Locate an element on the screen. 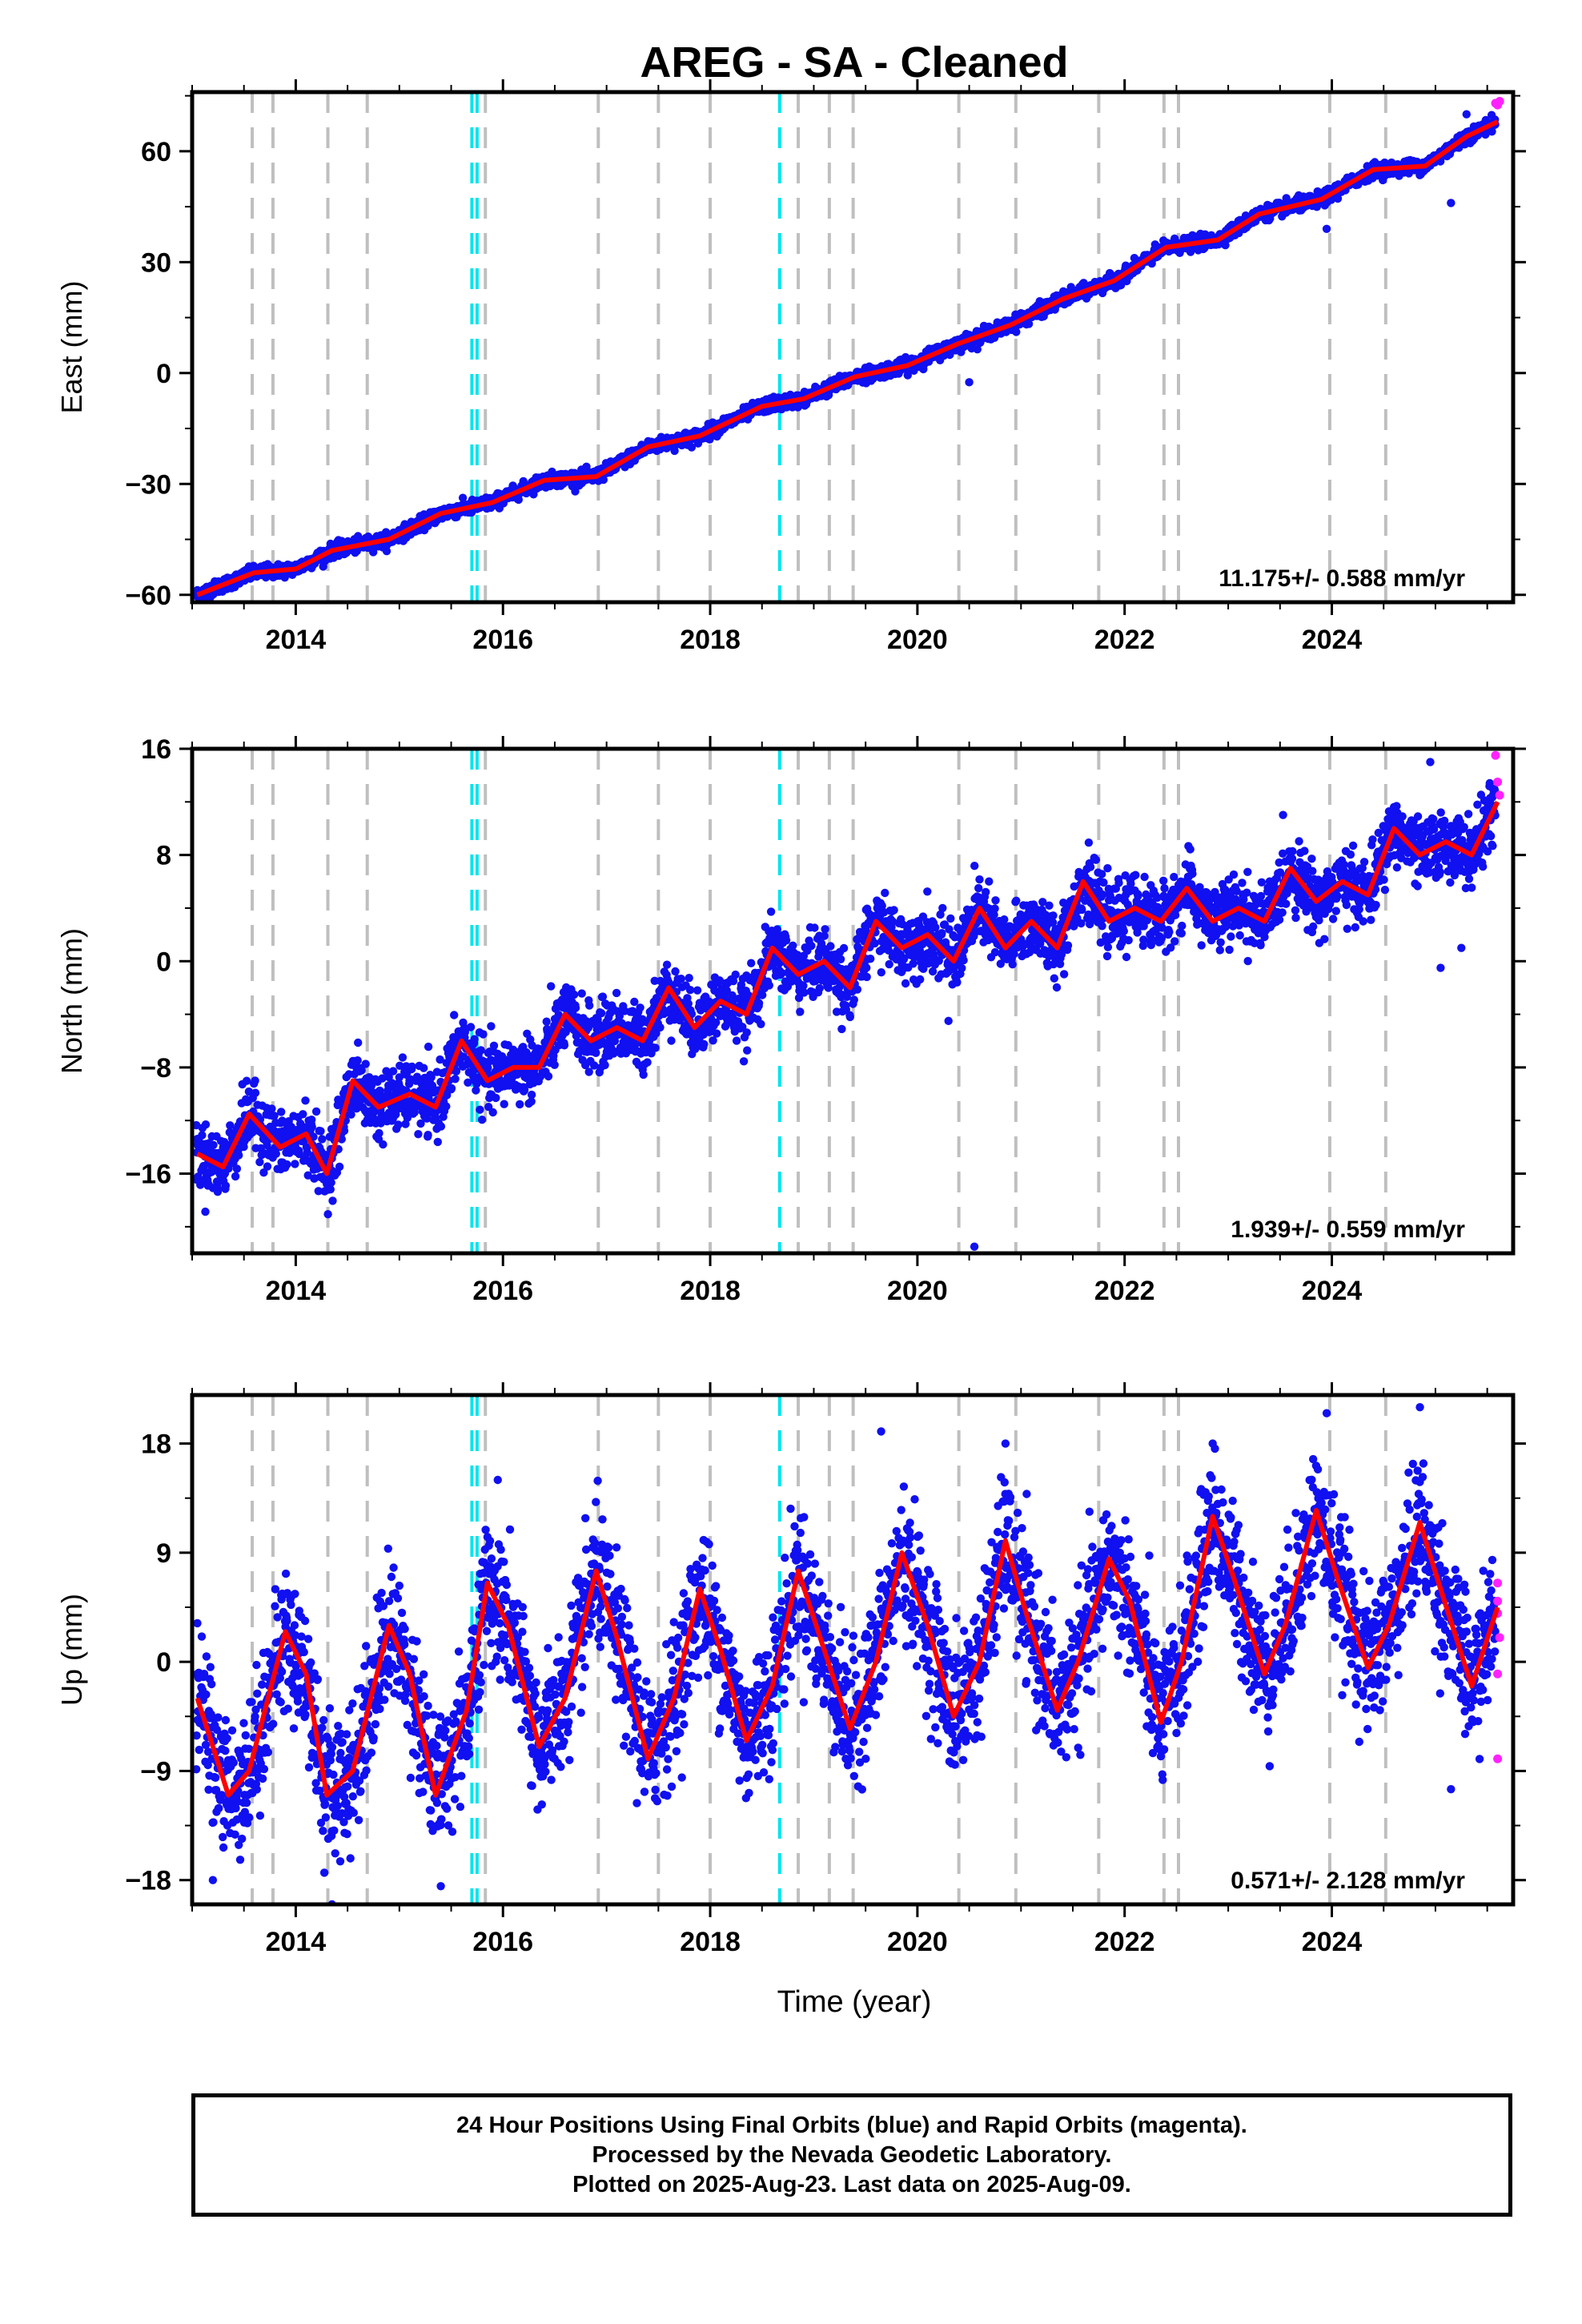 The image size is (1582, 2324). x-tick-label: 2024 is located at coordinates (1332, 640).